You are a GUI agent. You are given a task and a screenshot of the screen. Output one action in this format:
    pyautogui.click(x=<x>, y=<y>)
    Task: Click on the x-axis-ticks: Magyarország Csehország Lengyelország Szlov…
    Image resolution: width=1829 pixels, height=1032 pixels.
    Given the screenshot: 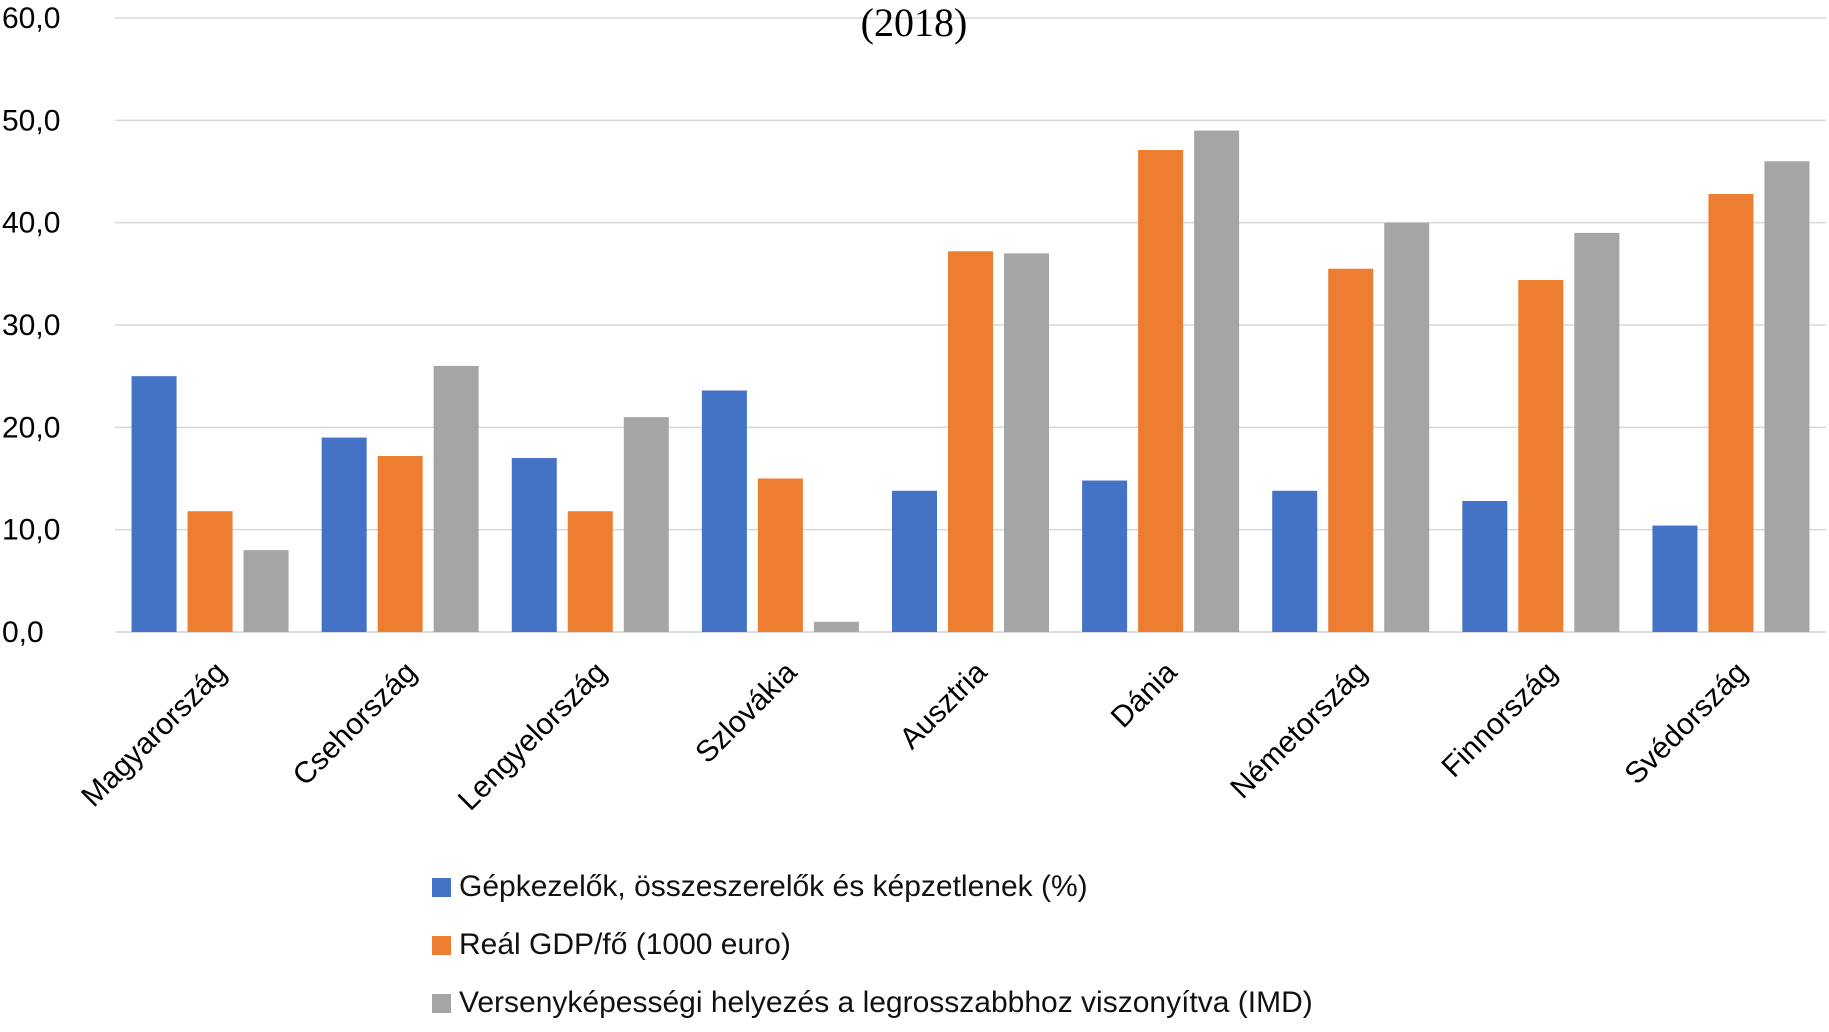 What is the action you would take?
    pyautogui.click(x=914, y=736)
    